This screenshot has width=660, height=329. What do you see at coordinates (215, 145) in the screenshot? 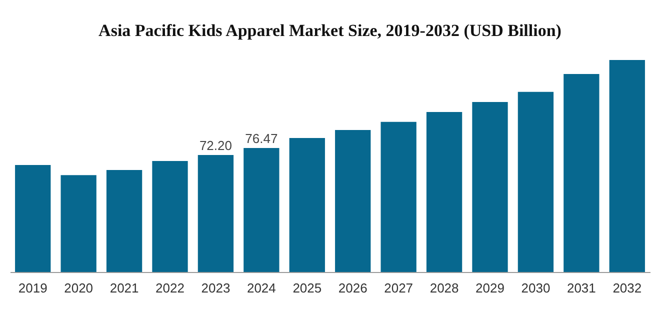
I see `data-label: 72.20` at bounding box center [215, 145].